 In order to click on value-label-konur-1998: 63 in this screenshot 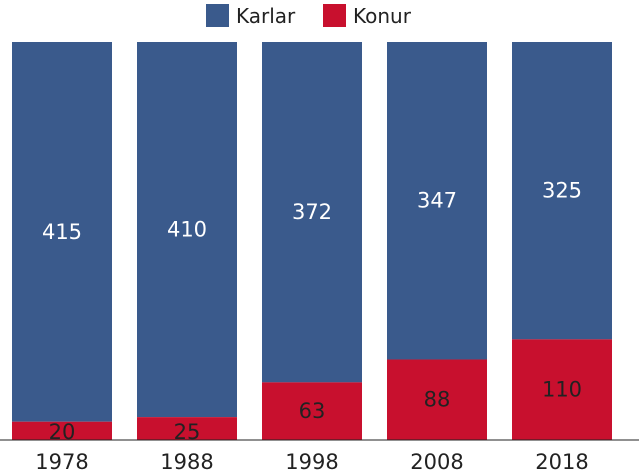, I will do `click(312, 411)`.